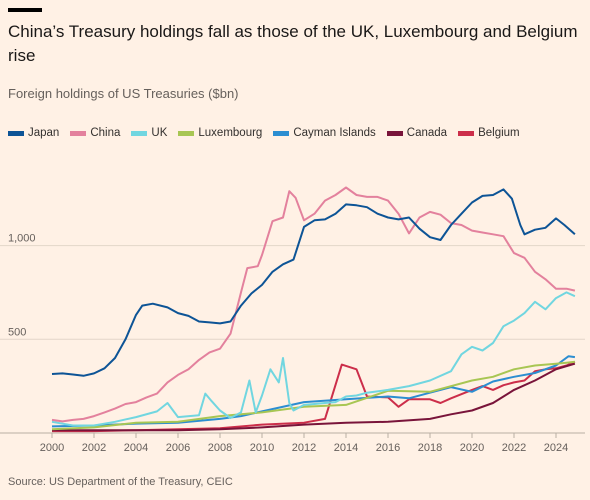  Describe the element at coordinates (94, 448) in the screenshot. I see `x-tick-label: 2002` at that location.